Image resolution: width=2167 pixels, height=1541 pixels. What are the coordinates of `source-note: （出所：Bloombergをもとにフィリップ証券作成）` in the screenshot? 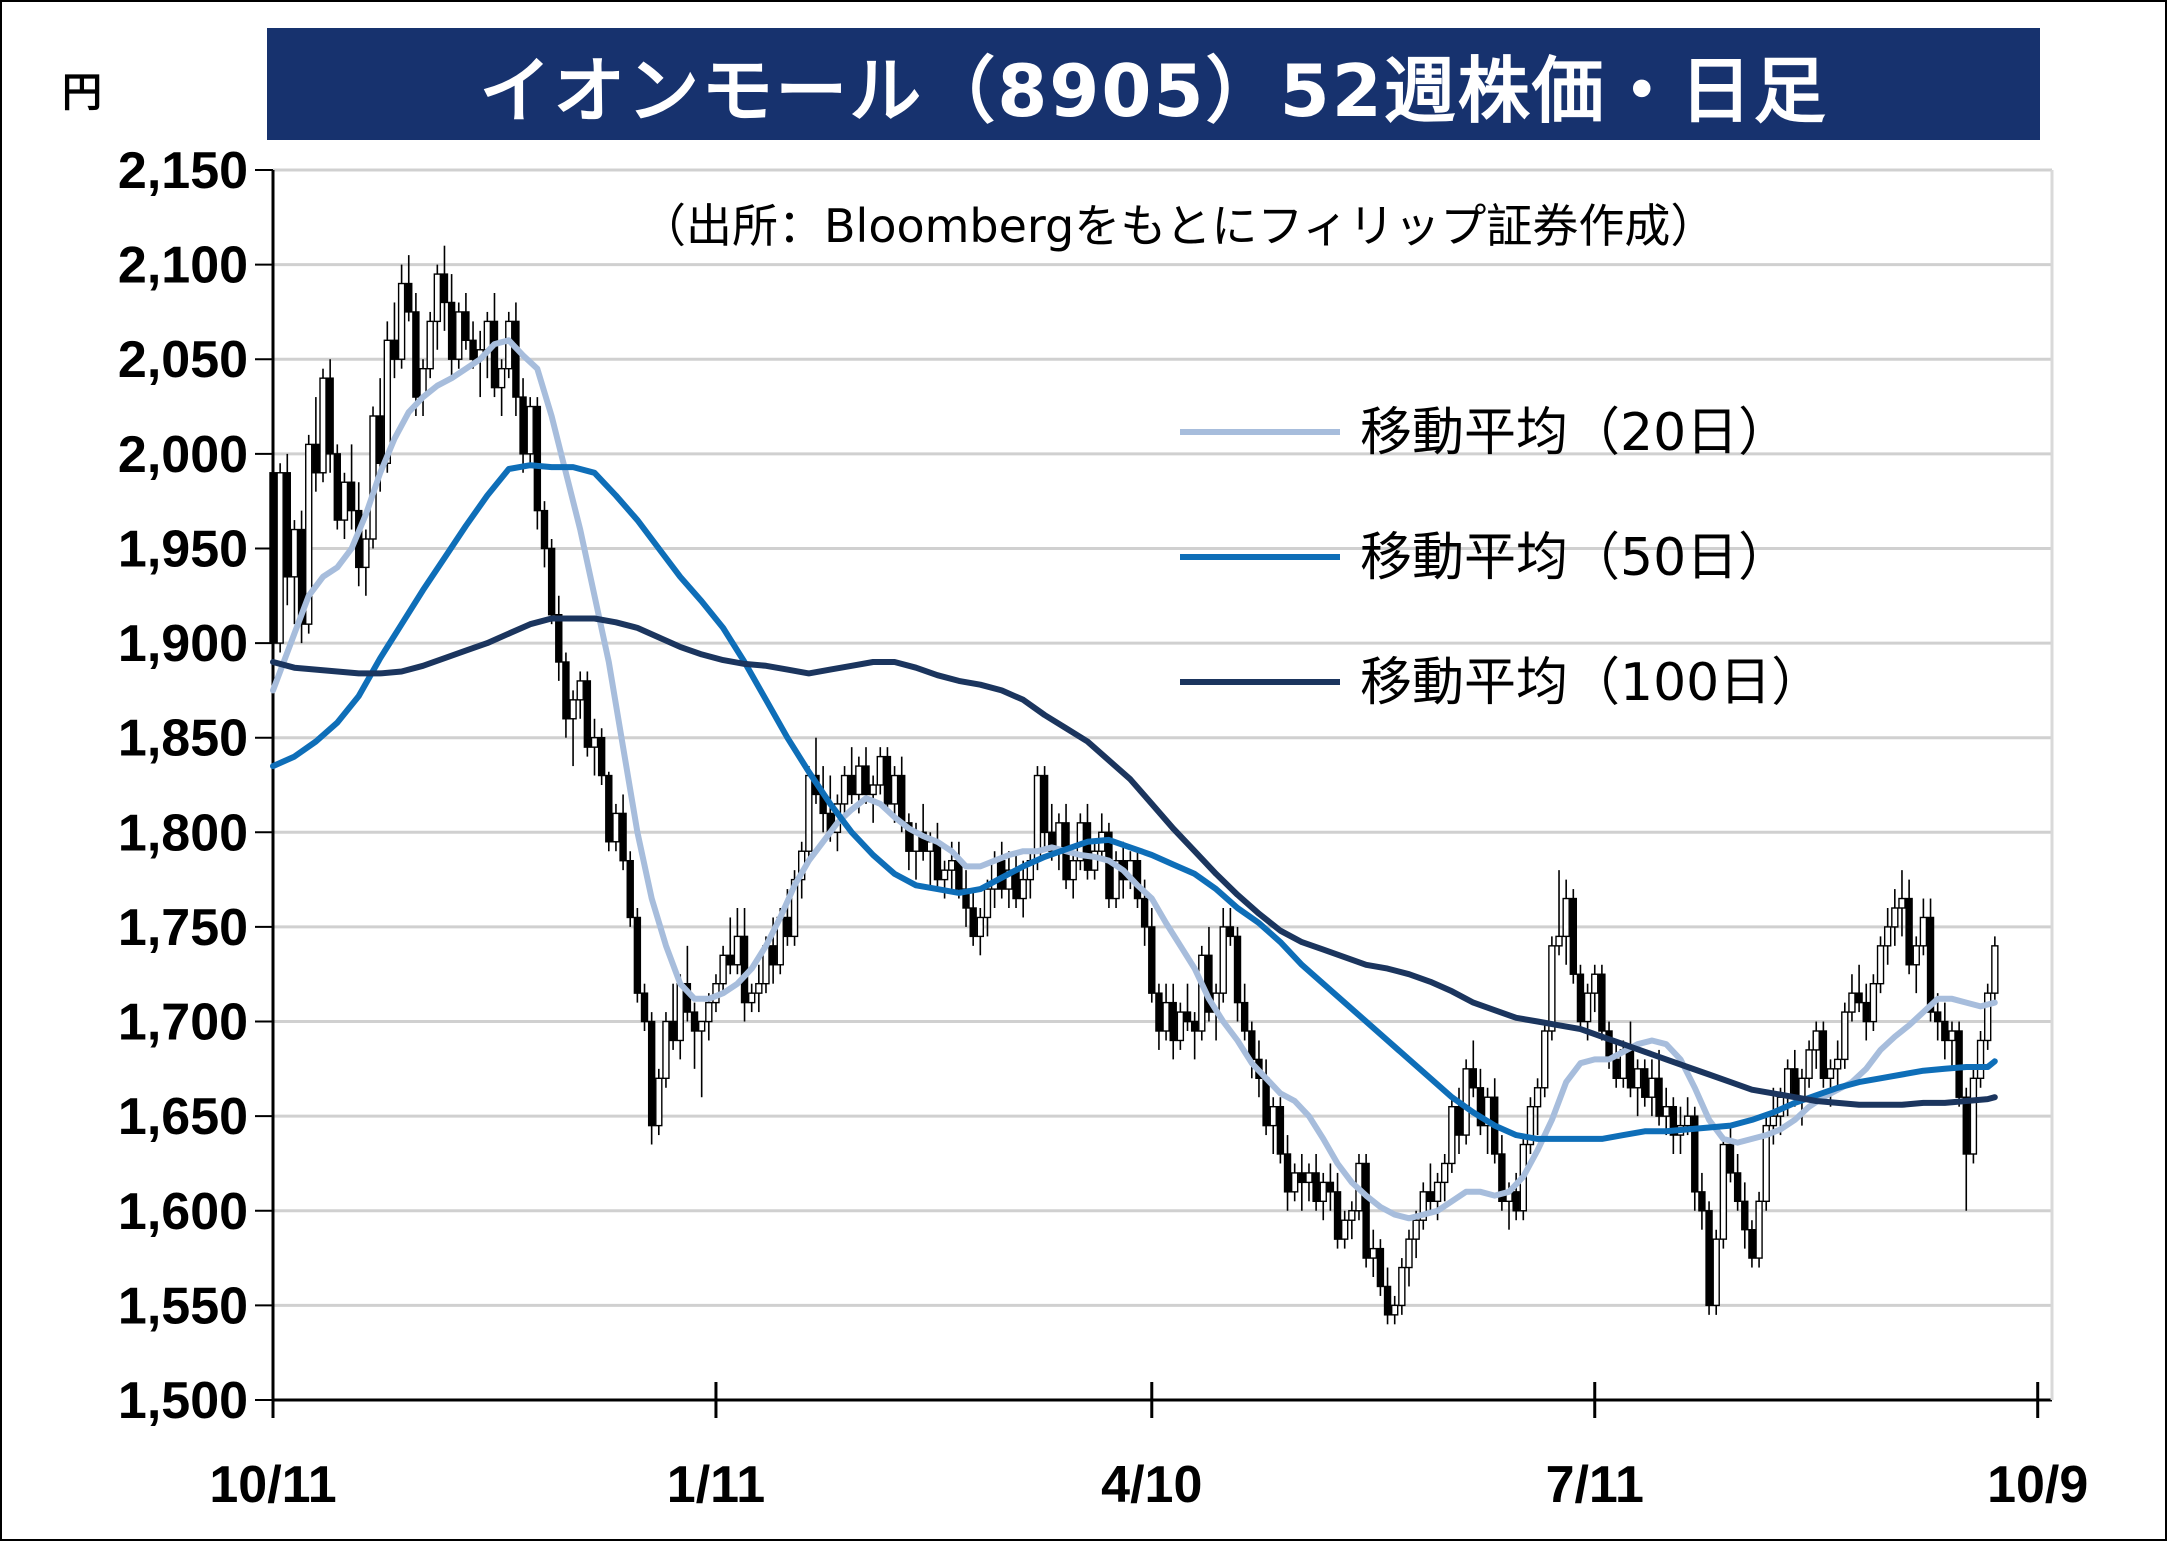 It's located at (1178, 226).